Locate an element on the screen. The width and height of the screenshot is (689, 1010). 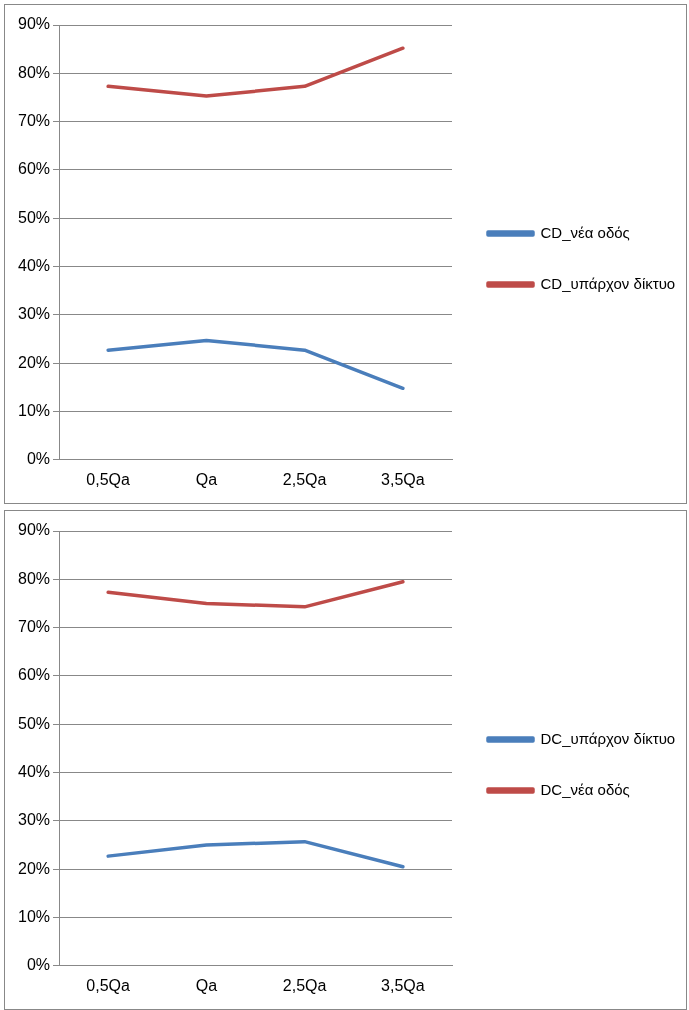
legend-label: CD_νέα οδός is located at coordinates (585, 232).